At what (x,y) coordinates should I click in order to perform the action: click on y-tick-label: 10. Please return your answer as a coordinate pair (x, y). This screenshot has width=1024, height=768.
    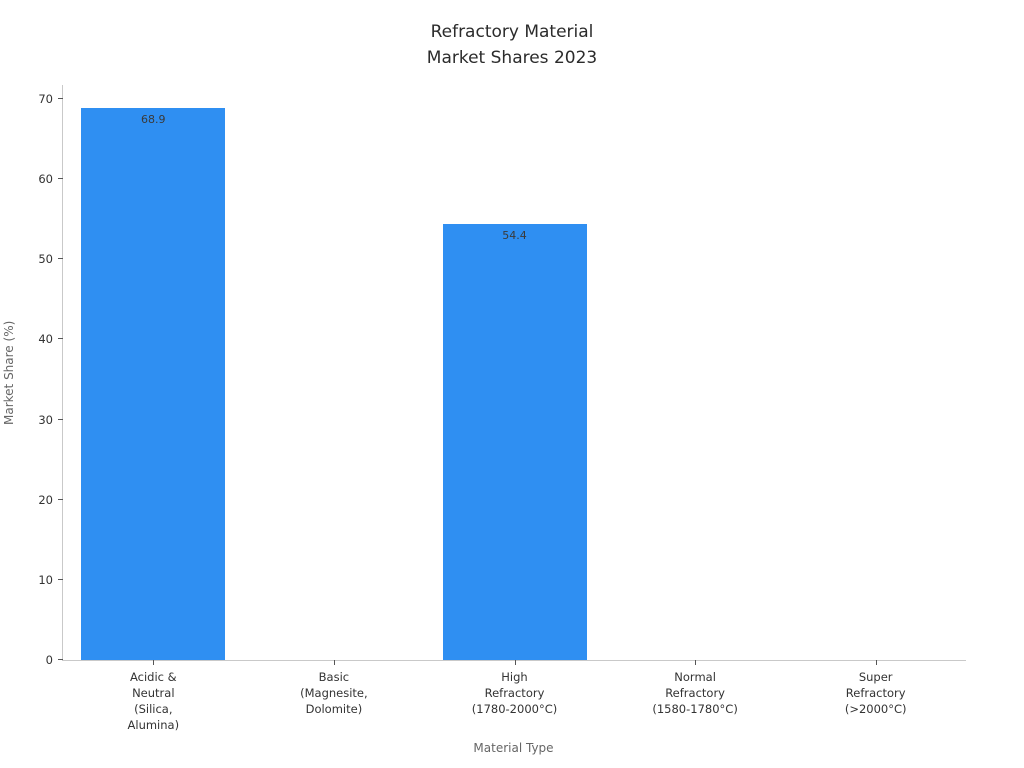
    Looking at the image, I should click on (45, 579).